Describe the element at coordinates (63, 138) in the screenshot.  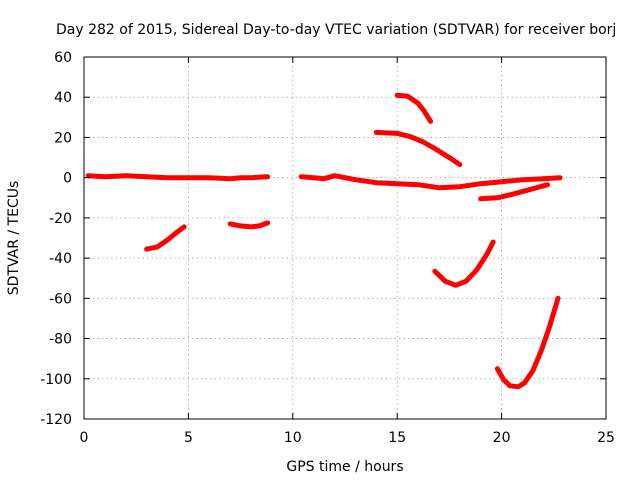
I see `y-tick-label: 20` at that location.